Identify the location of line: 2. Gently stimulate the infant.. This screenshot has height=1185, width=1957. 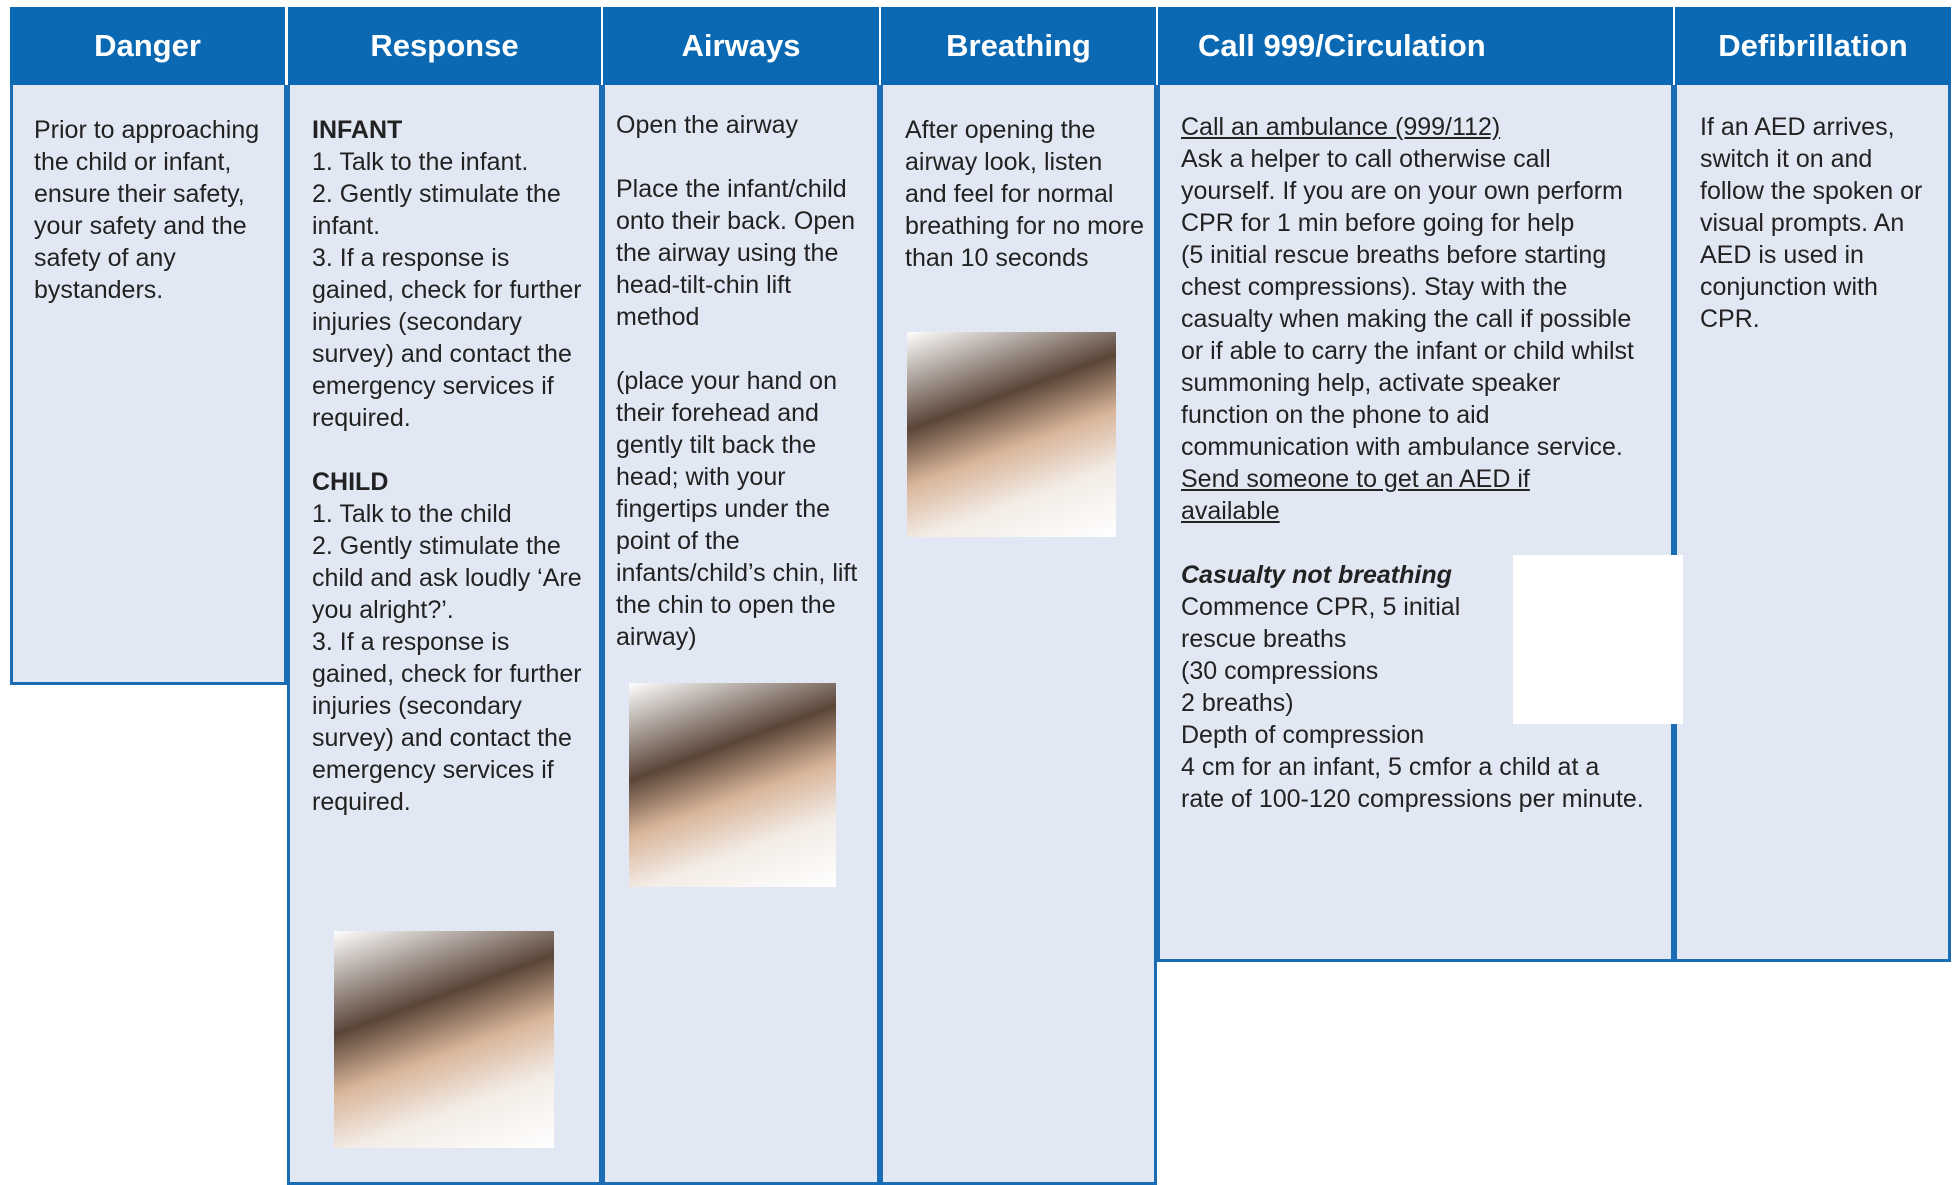
(436, 210).